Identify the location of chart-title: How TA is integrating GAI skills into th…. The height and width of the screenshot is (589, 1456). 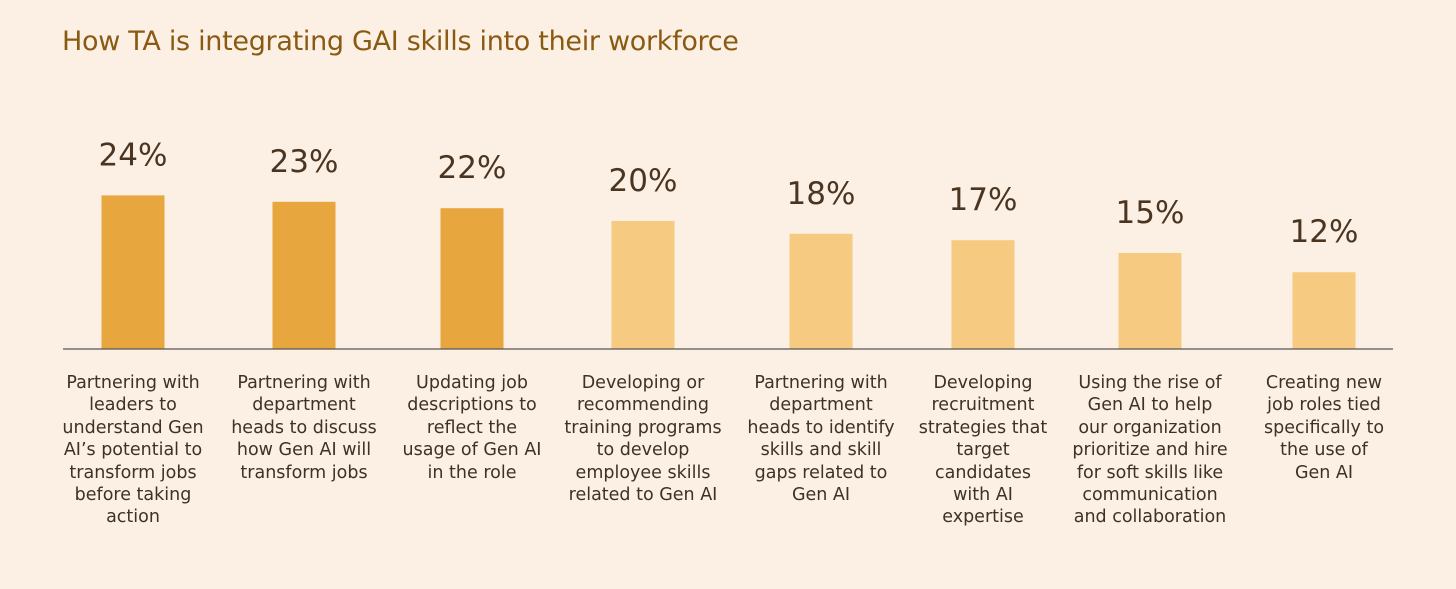
(400, 41).